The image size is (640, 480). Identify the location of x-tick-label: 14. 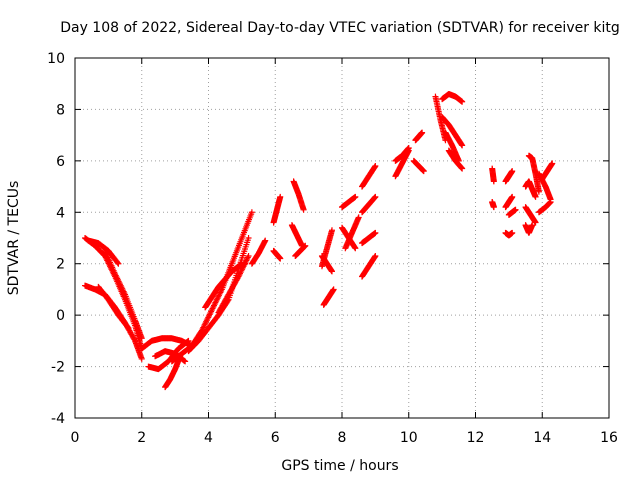
(542, 438).